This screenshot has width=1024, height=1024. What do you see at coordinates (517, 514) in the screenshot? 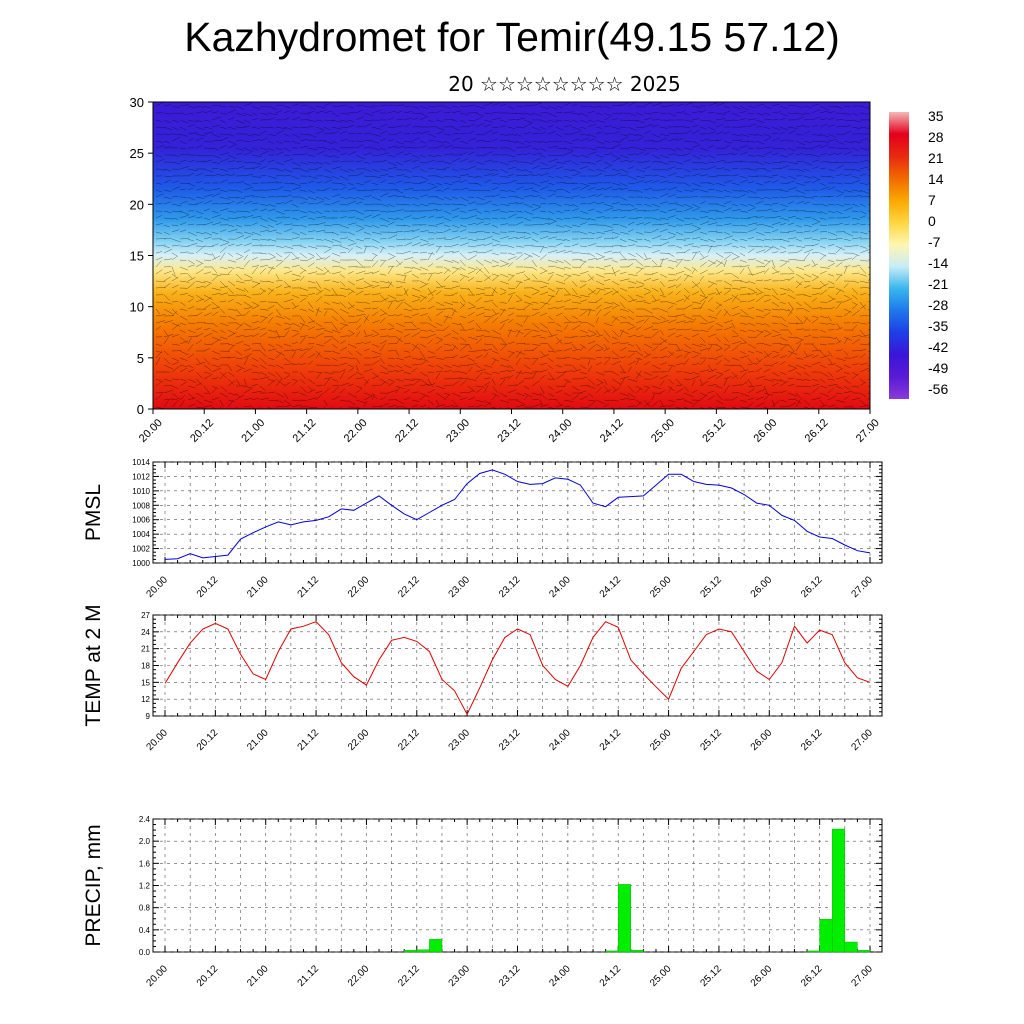
I see `pmsl-series-line` at bounding box center [517, 514].